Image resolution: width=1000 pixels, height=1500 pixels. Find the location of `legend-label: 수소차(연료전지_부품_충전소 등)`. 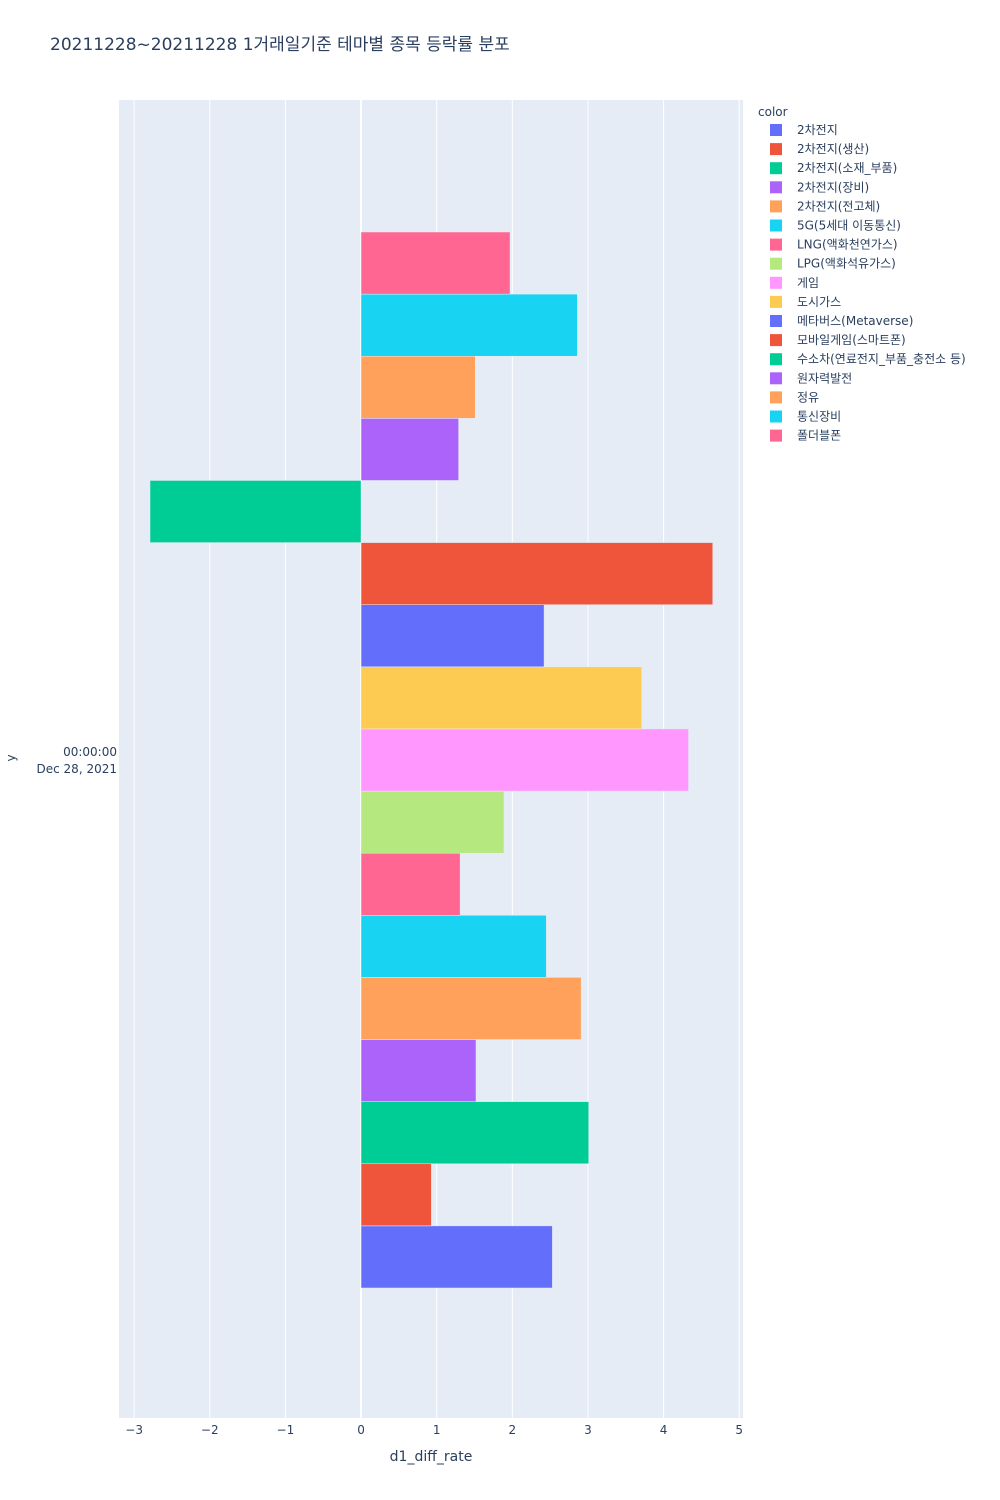

legend-label: 수소차(연료전지_부품_충전소 등) is located at coordinates (881, 359).